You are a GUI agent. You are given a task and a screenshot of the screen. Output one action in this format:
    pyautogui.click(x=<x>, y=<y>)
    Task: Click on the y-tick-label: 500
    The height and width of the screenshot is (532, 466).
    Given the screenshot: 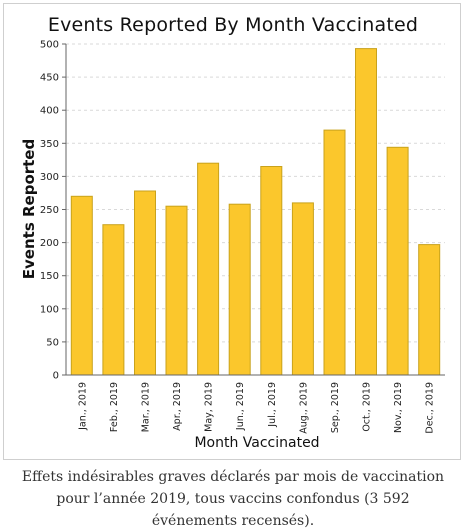 What is the action you would take?
    pyautogui.click(x=49, y=45)
    